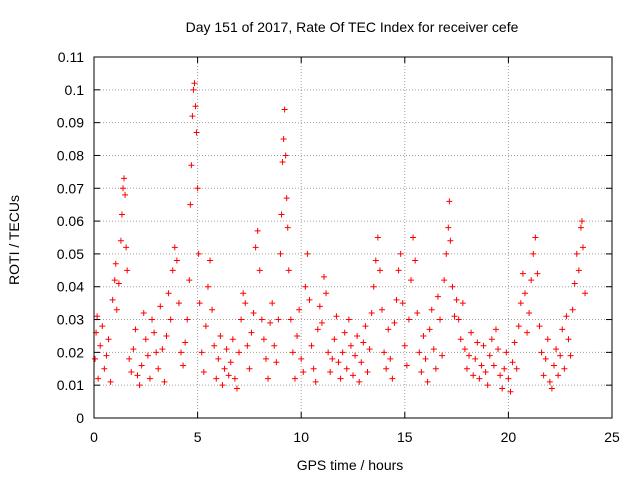  Describe the element at coordinates (405, 437) in the screenshot. I see `x-tick-label: 15` at that location.